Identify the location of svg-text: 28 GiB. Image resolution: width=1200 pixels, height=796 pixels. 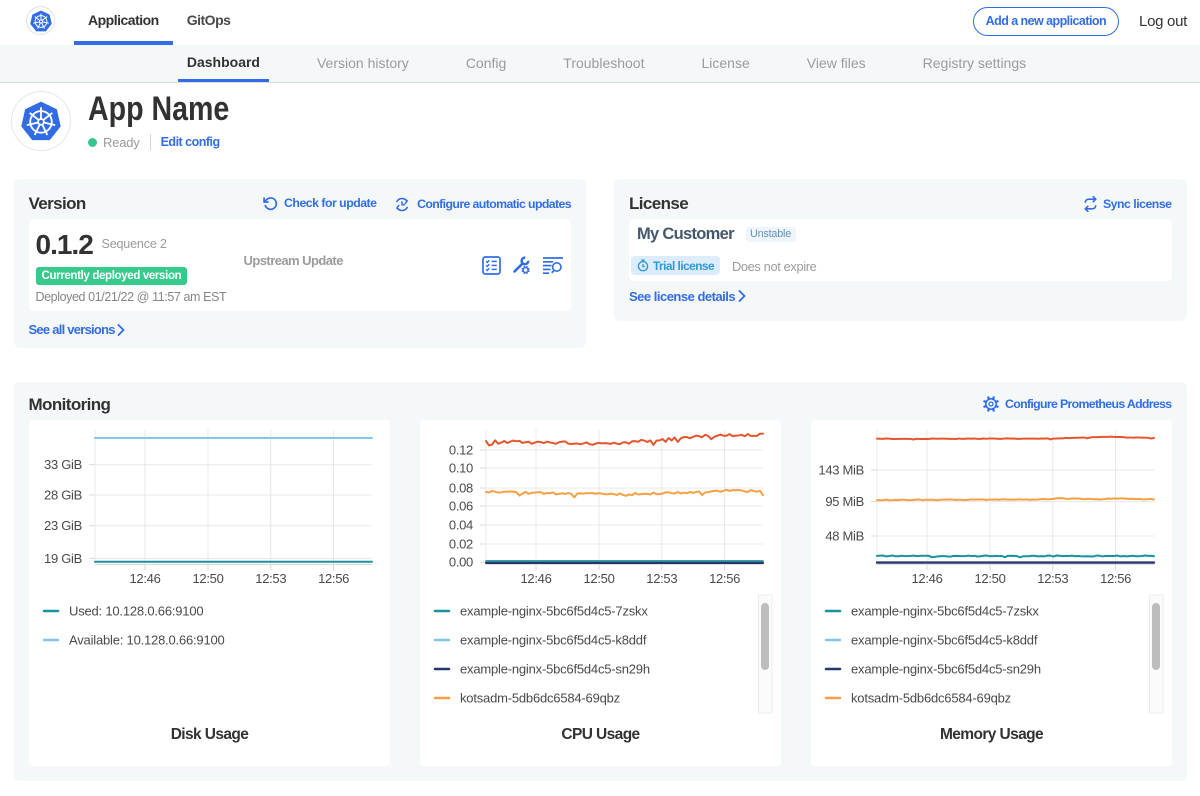
(63, 495).